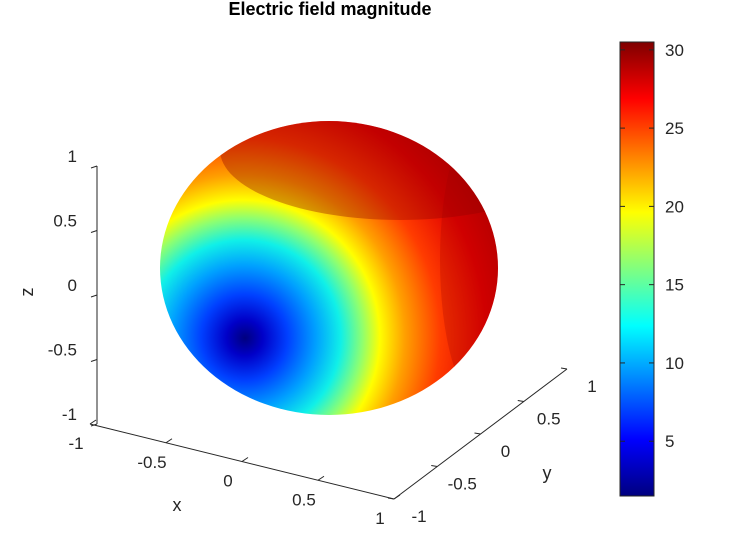 This screenshot has height=558, width=748. Describe the element at coordinates (418, 516) in the screenshot. I see `y-tick-label: -1` at that location.